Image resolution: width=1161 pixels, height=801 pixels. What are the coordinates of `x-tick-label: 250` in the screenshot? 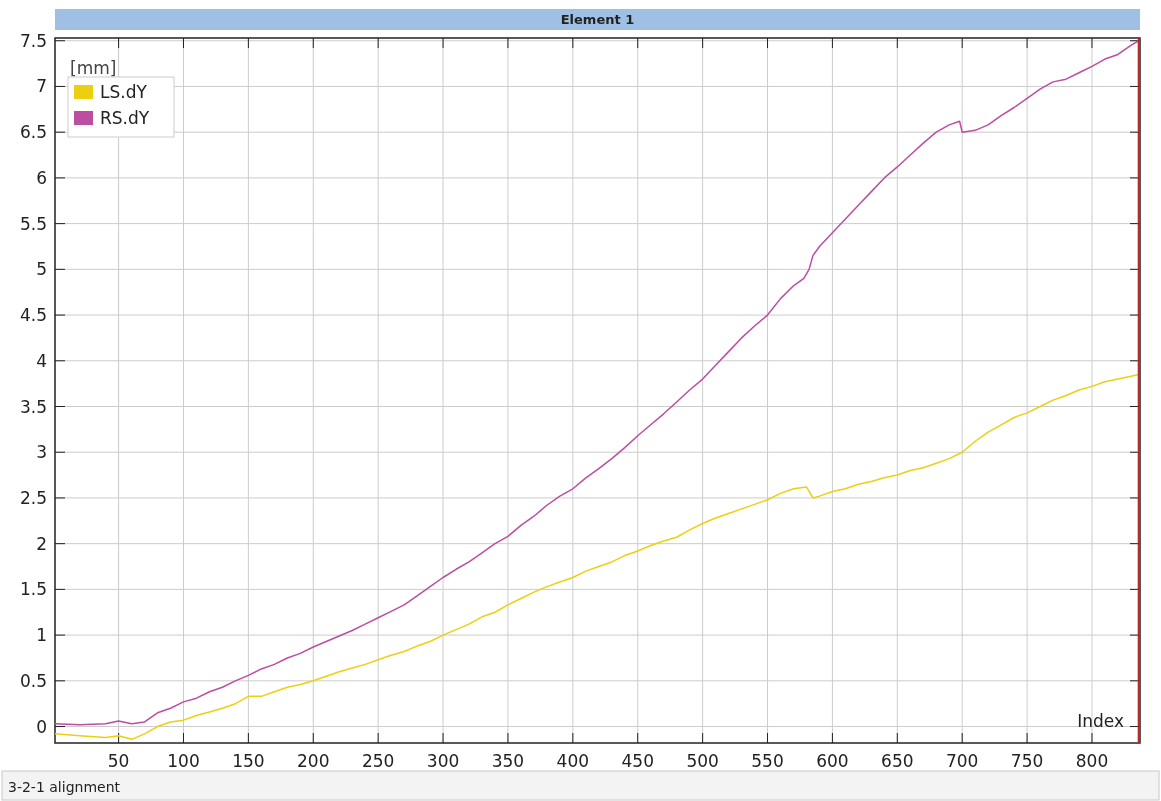 It's located at (378, 761).